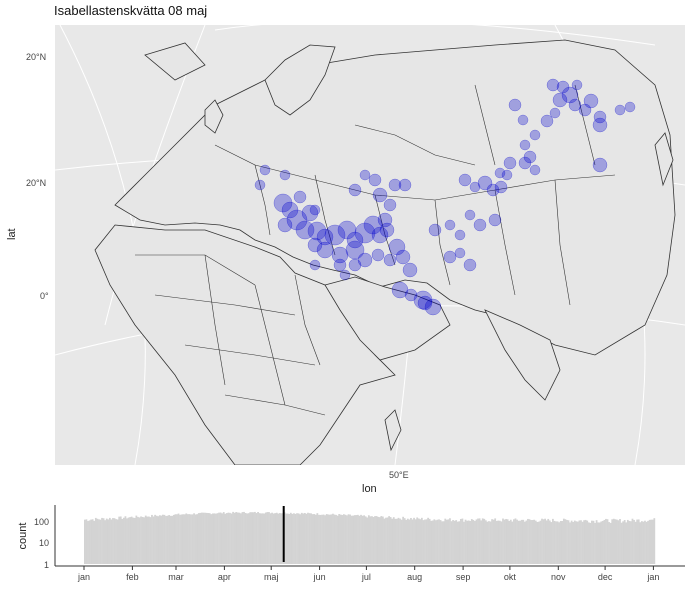  I want to click on map-y-tick-top: 20°N, so click(36, 57).